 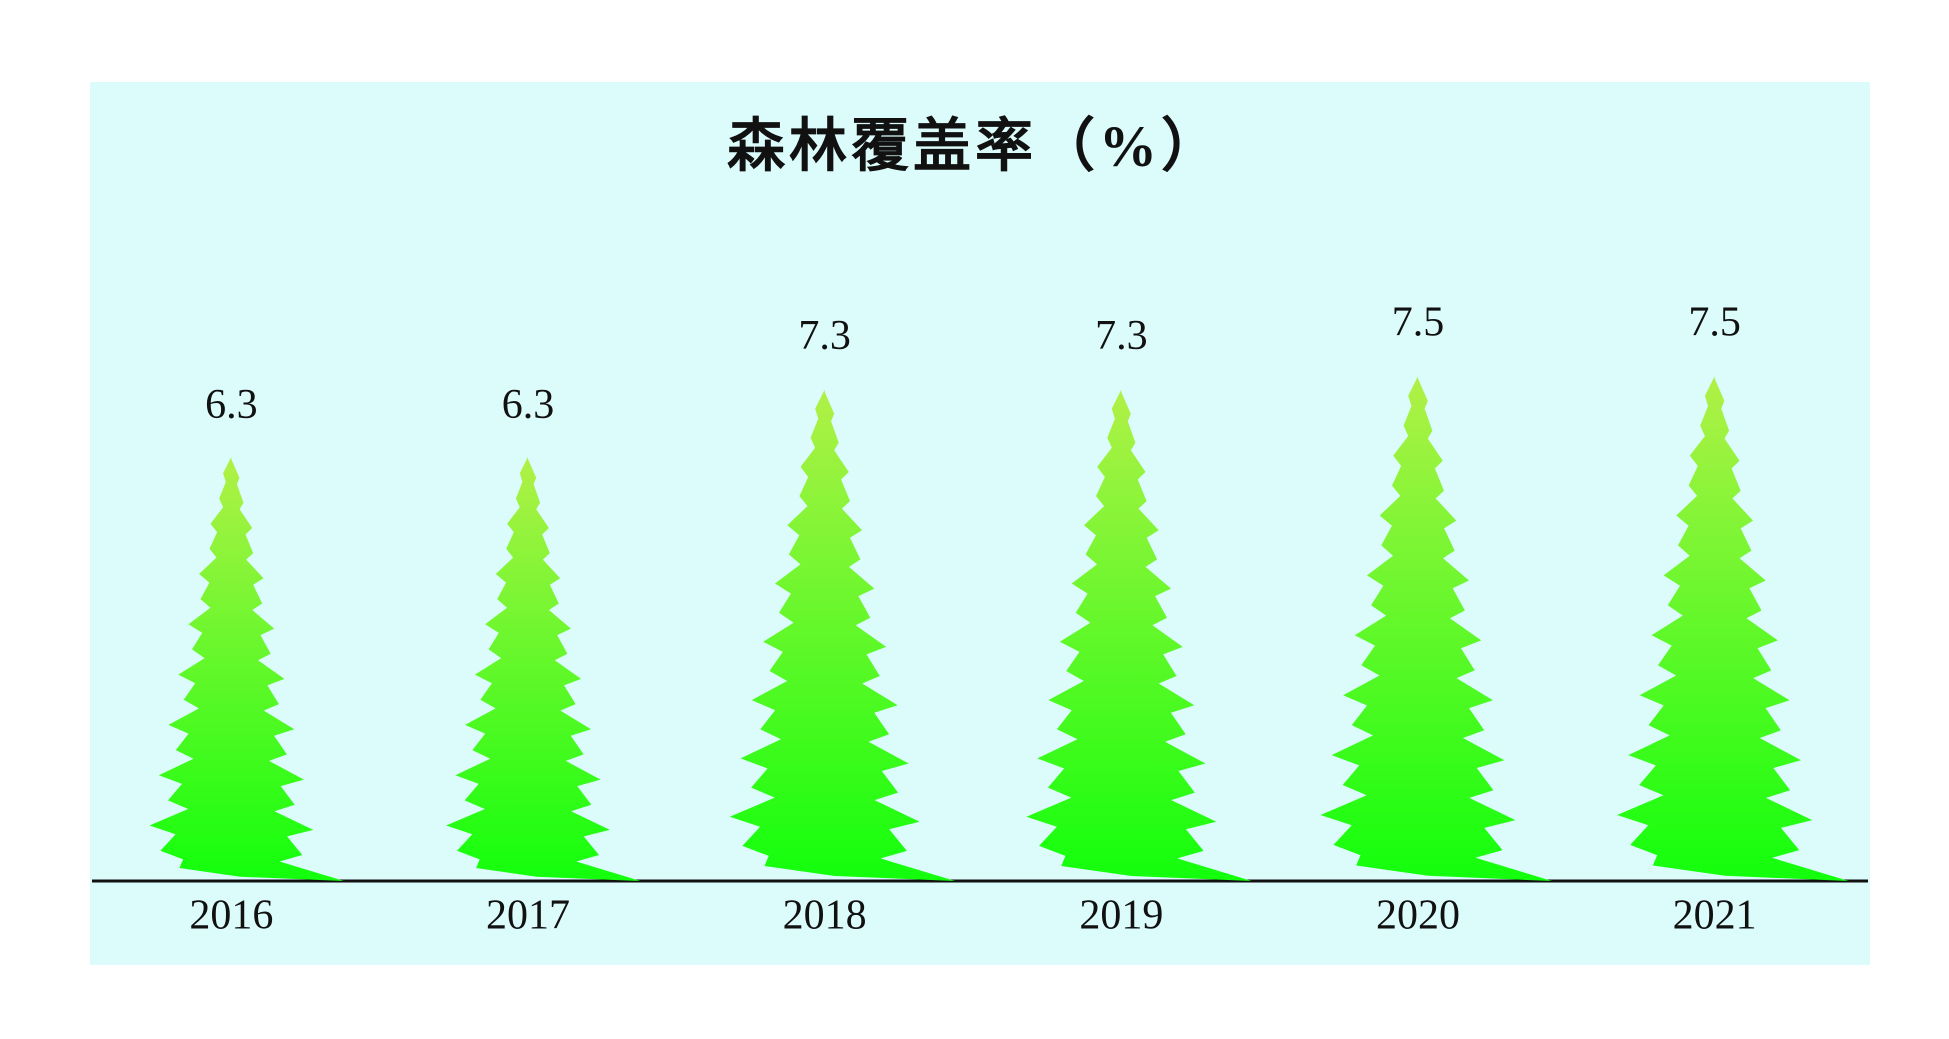 I want to click on x-tick-label: 2020, so click(x=1418, y=916).